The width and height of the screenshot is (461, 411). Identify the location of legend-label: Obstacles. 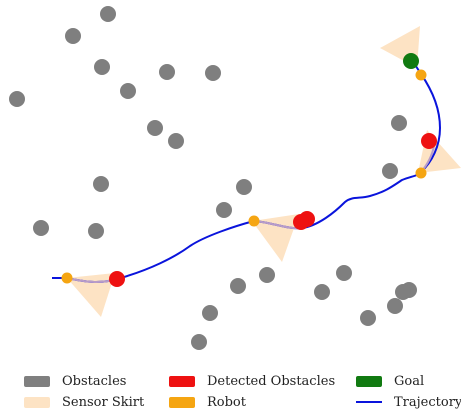
(94, 381).